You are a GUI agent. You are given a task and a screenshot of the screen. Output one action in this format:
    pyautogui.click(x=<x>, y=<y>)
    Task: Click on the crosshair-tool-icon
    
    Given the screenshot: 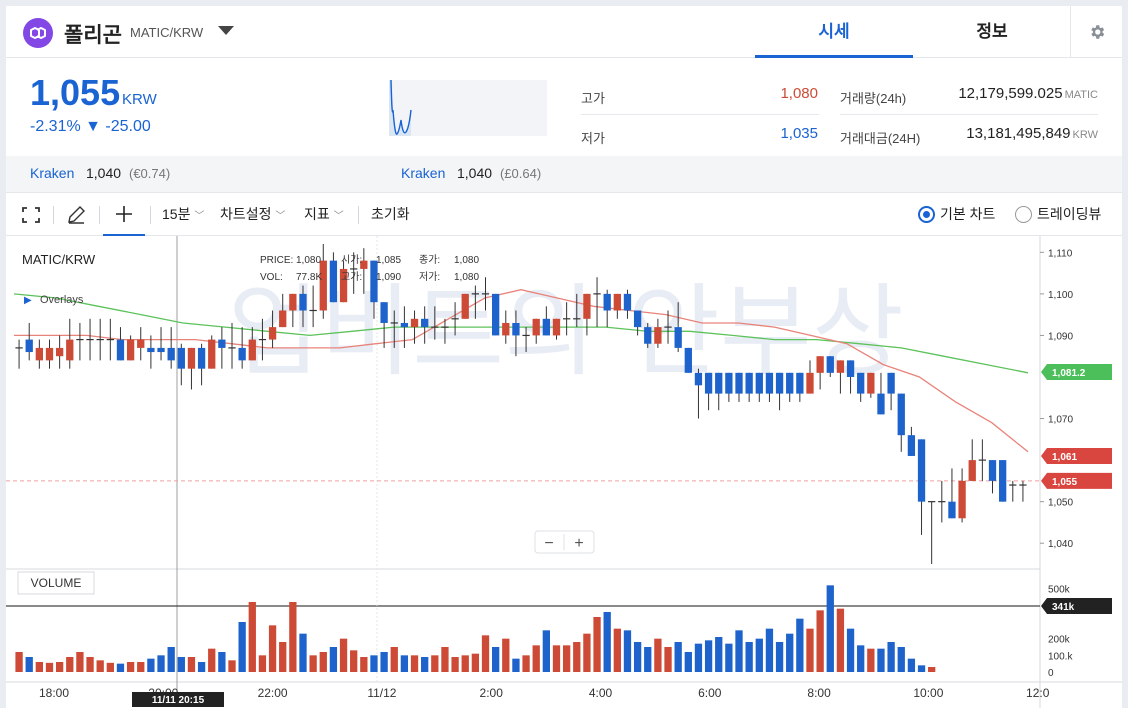 What is the action you would take?
    pyautogui.click(x=124, y=214)
    